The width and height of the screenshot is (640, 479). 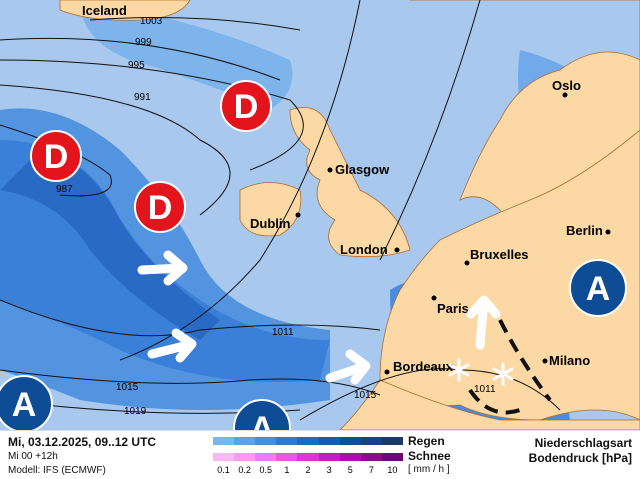 What do you see at coordinates (453, 308) in the screenshot?
I see `label-paris: Paris` at bounding box center [453, 308].